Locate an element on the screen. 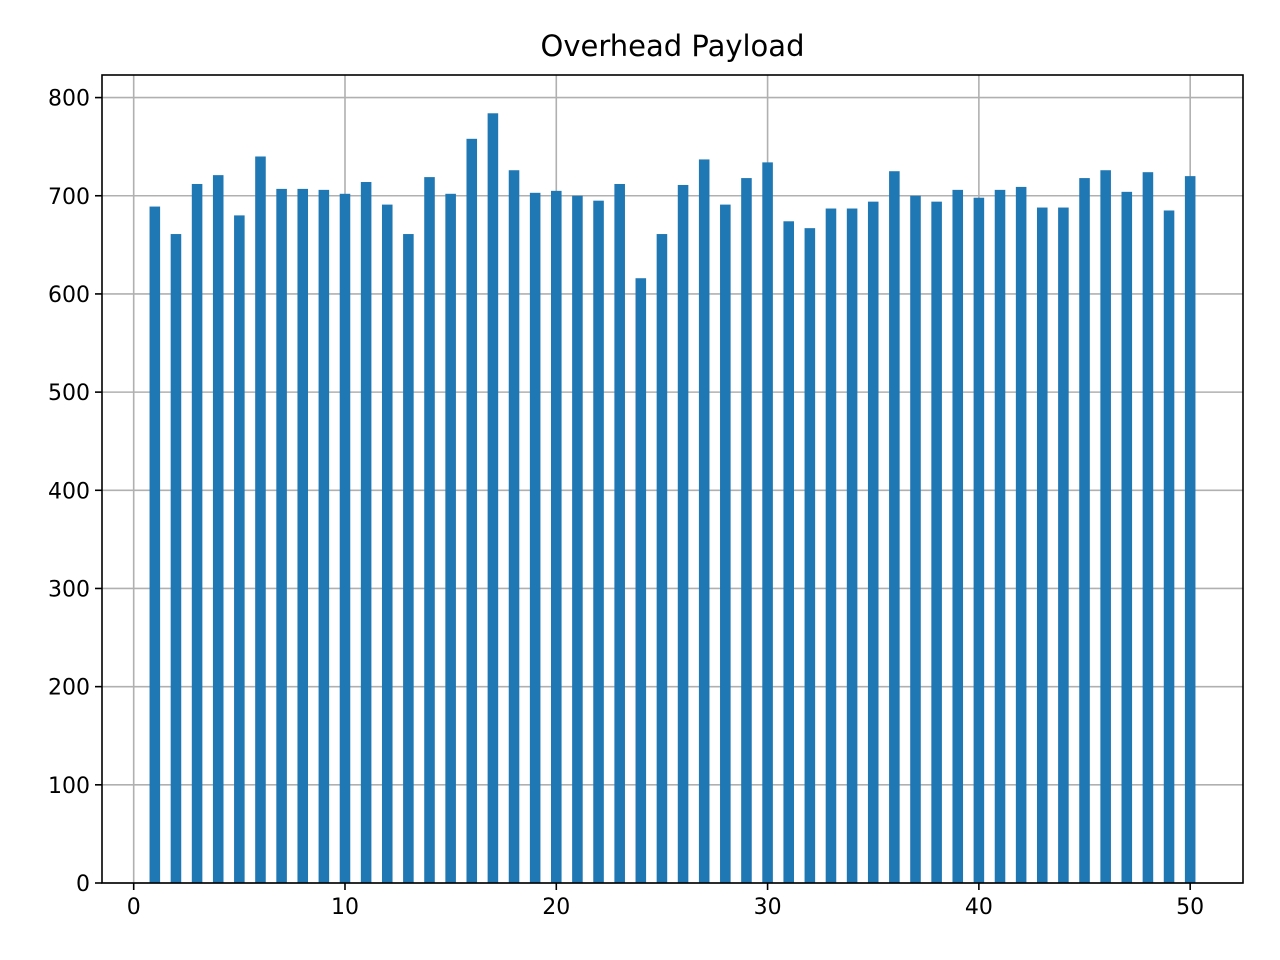 The image size is (1280, 960). y-tick-label: 800 is located at coordinates (69, 99).